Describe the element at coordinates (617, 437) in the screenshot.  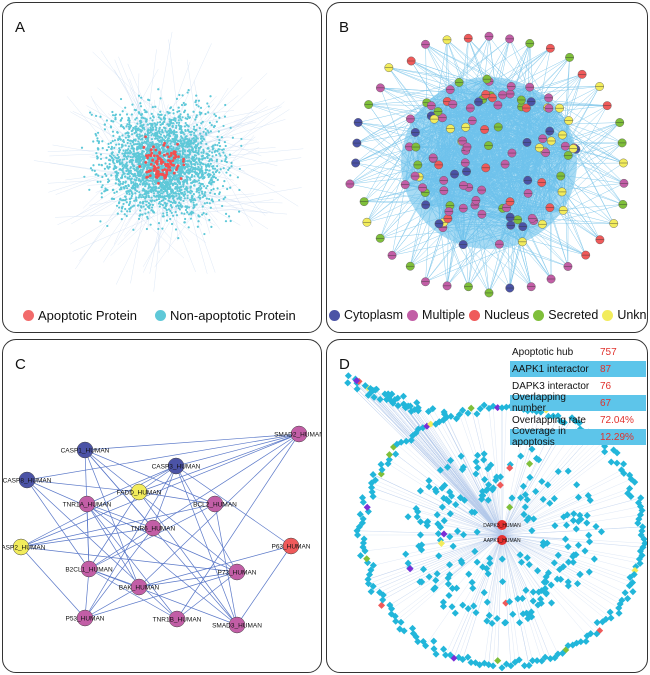
I see `stats-value: 12.29%` at that location.